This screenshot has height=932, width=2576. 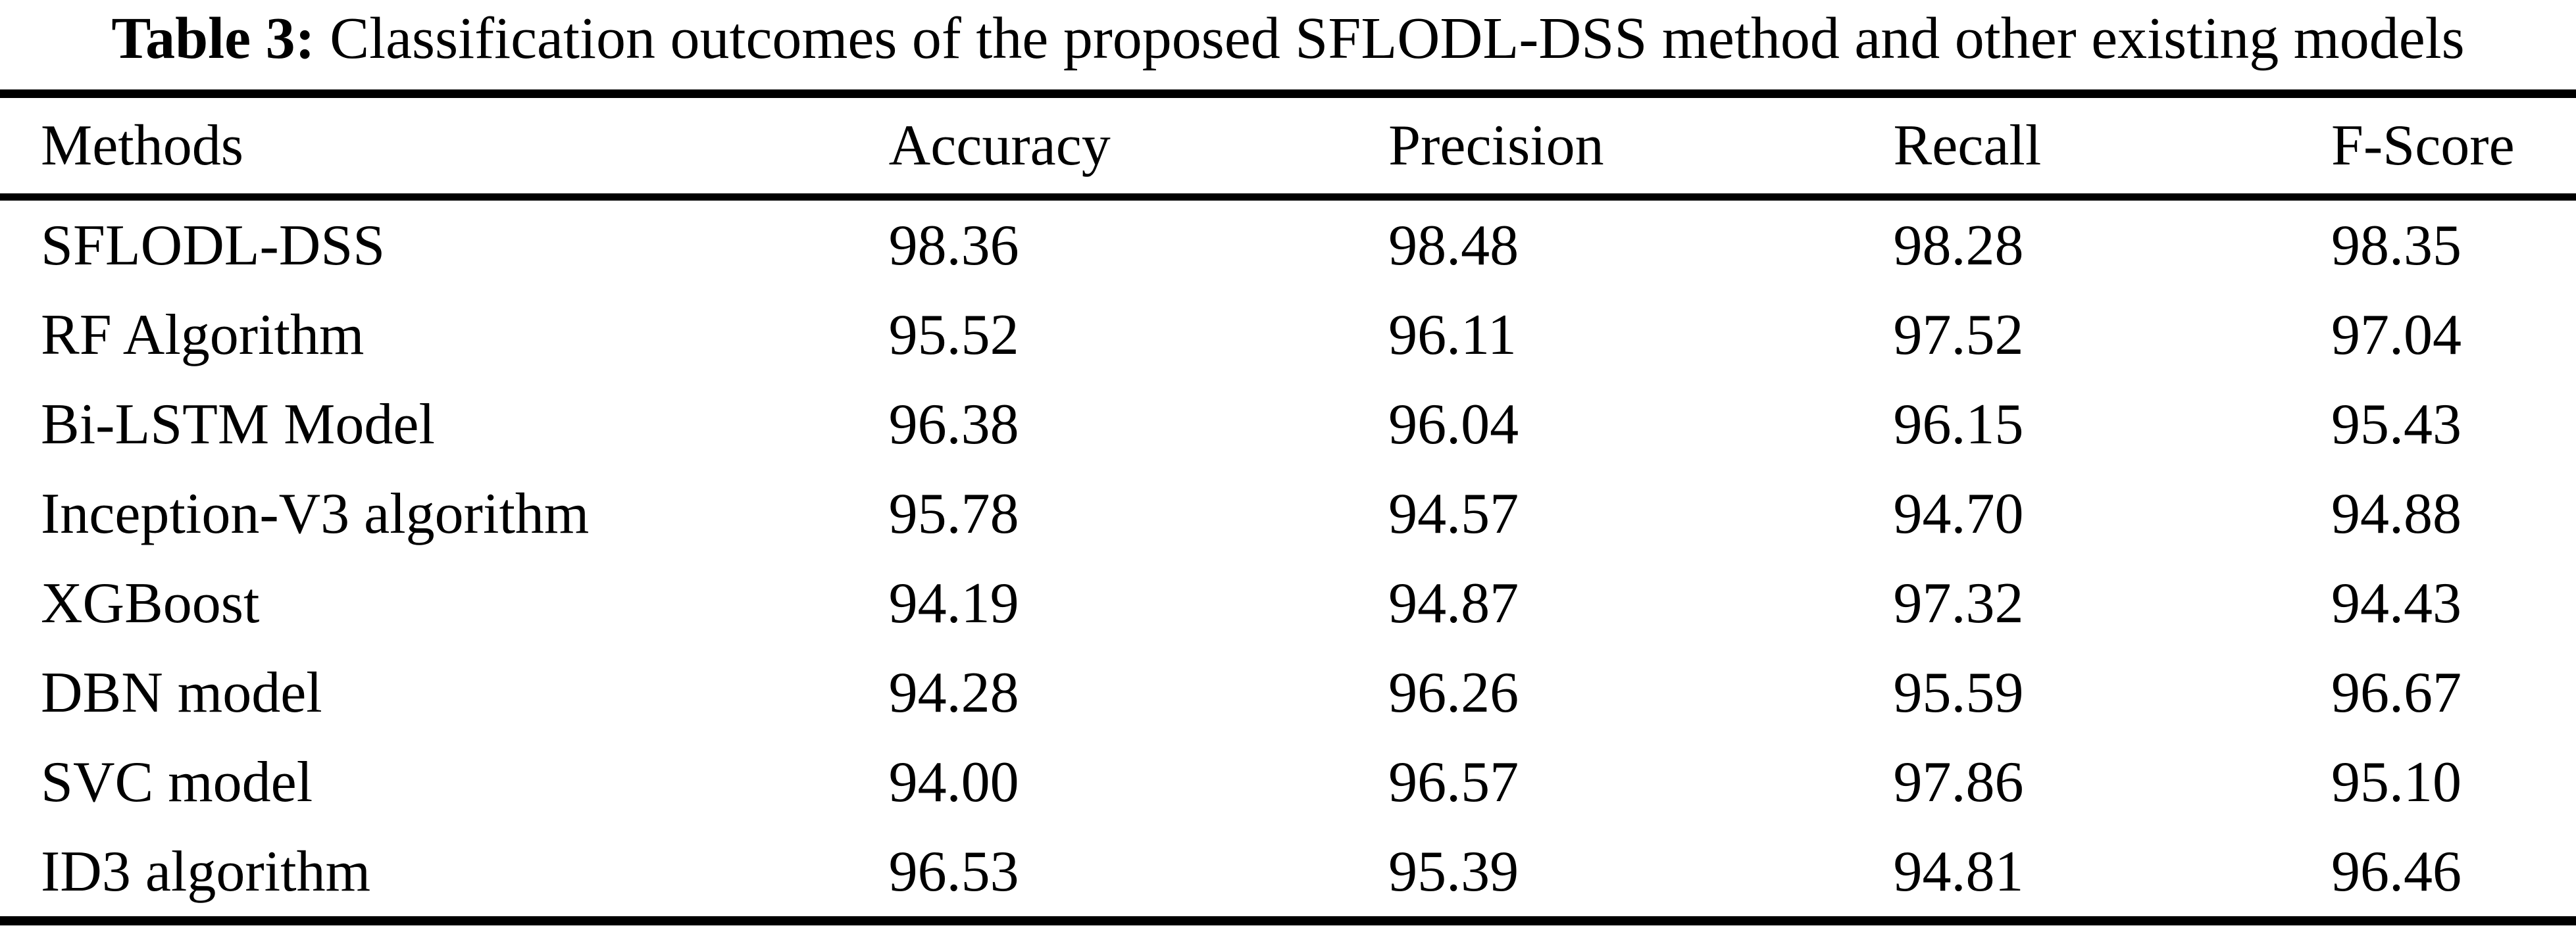 I want to click on cell-recall: 97.52, so click(x=1958, y=335).